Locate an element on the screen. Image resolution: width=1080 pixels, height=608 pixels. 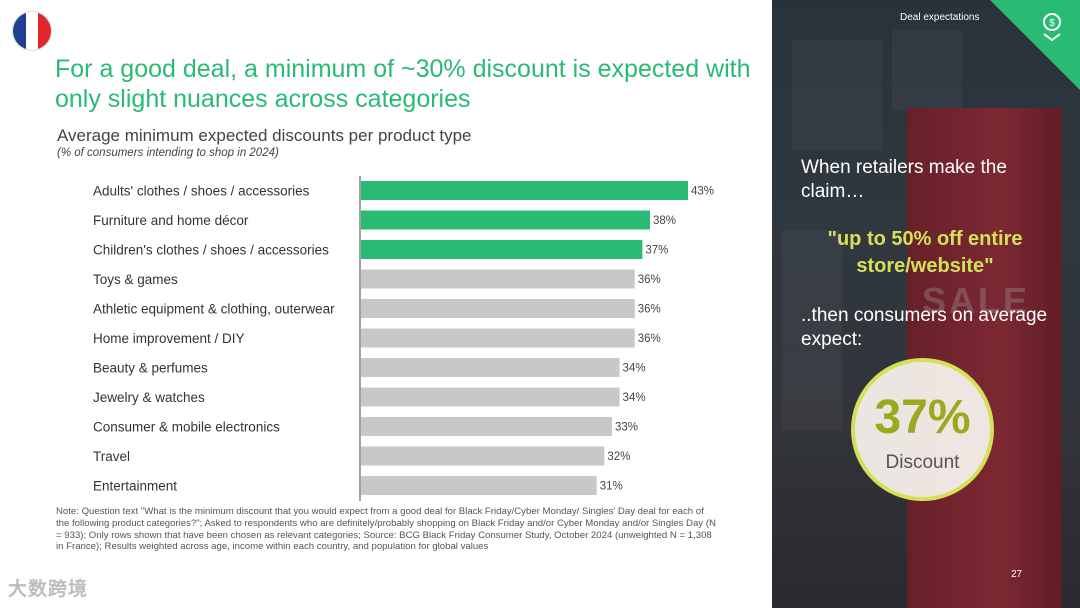
value-label: 32% is located at coordinates (618, 457).